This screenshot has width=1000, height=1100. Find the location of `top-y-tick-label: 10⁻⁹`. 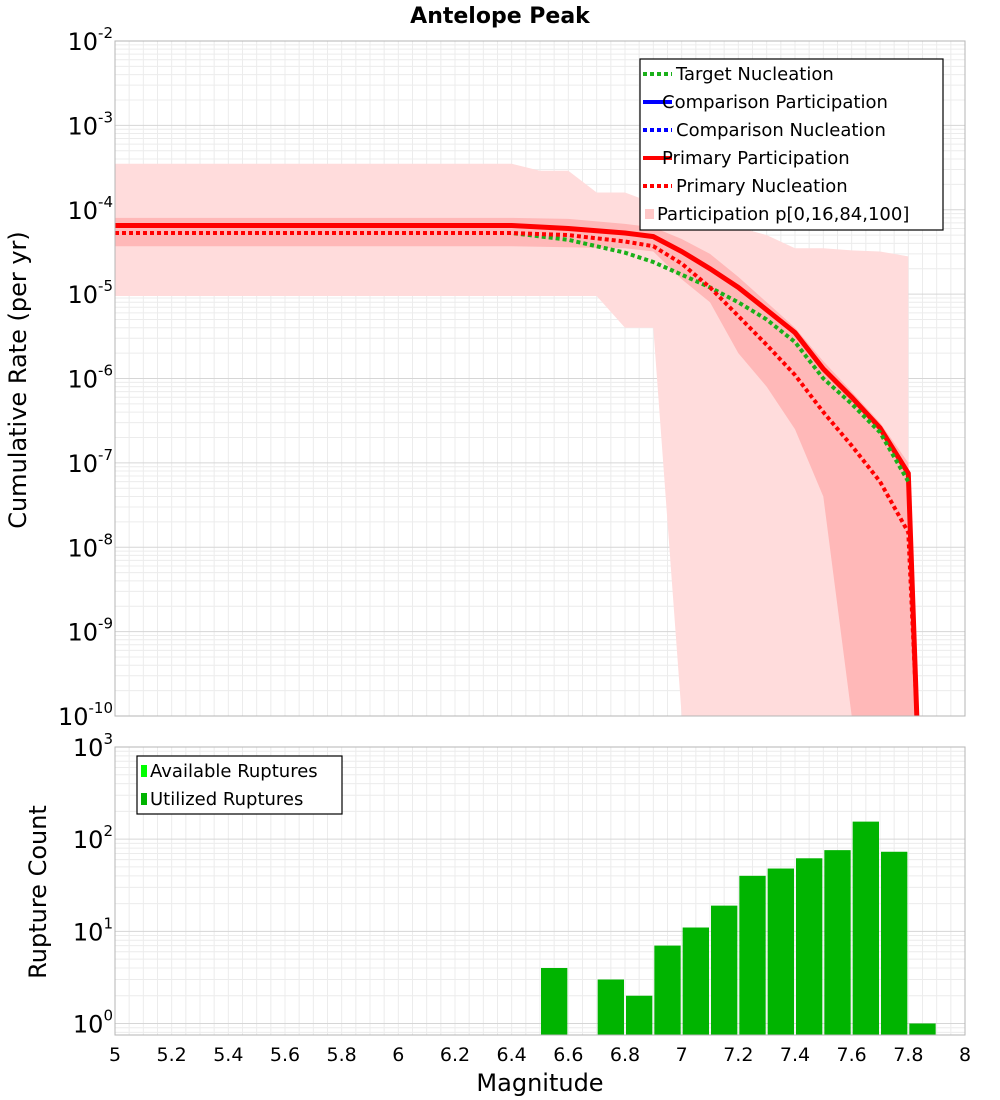

top-y-tick-label: 10⁻⁹ is located at coordinates (90, 631).